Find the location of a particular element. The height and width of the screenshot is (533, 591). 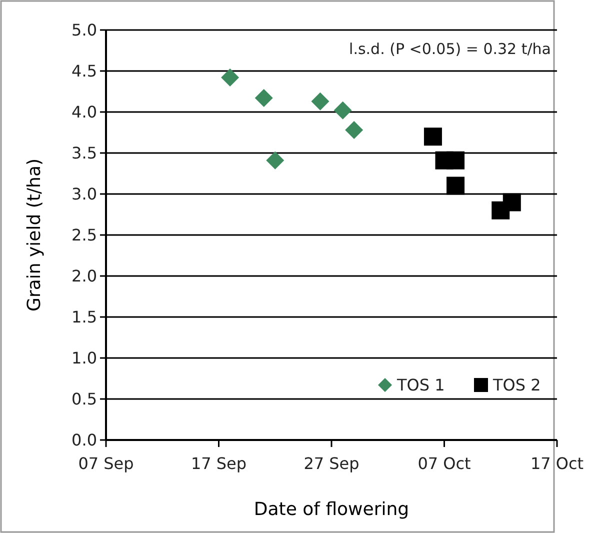

y-tick-label: 2.0 is located at coordinates (84, 276).